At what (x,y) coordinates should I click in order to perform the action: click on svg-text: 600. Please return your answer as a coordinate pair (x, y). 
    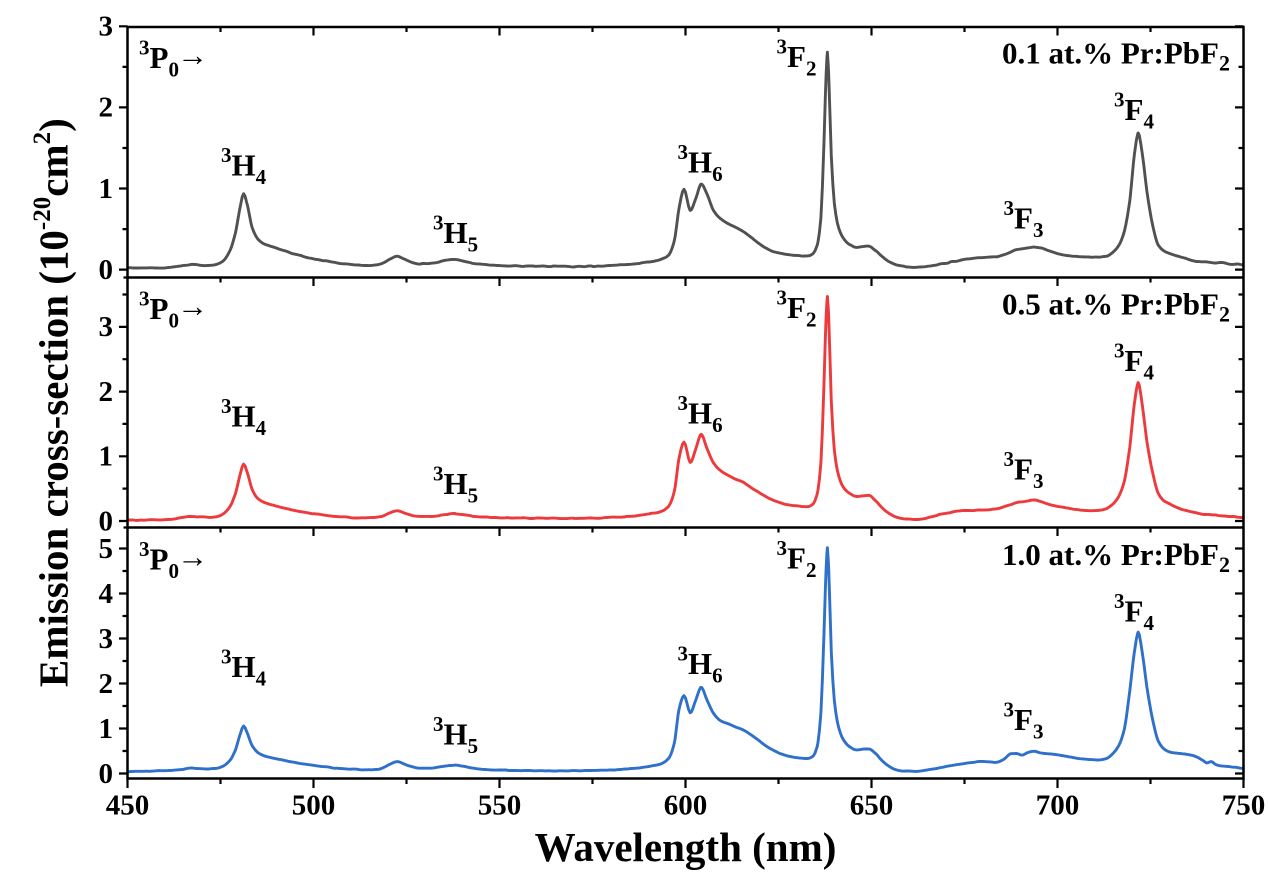
    Looking at the image, I should click on (686, 806).